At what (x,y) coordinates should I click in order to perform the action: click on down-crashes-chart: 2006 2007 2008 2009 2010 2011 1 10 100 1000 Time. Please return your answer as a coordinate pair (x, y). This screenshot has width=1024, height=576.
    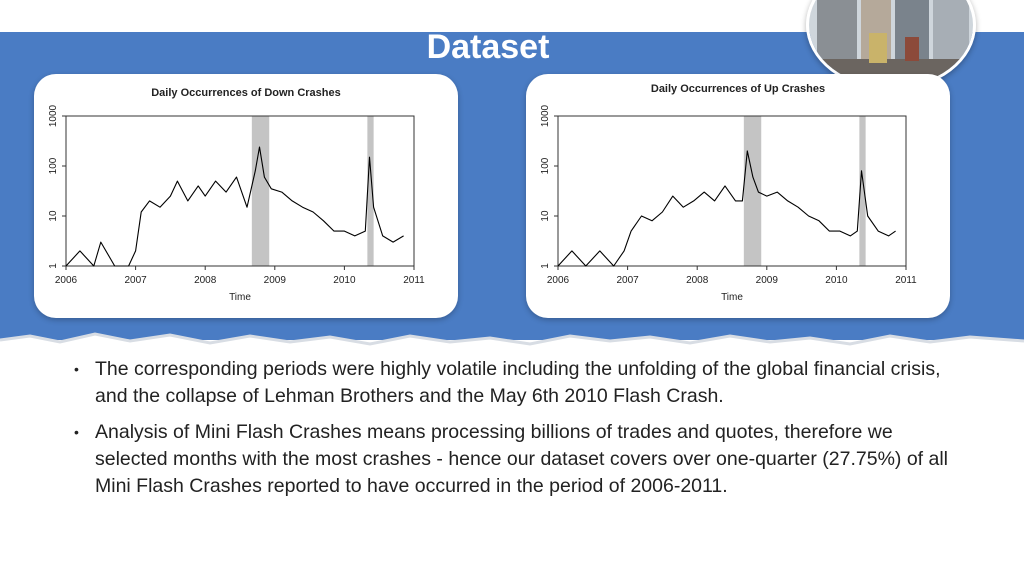
    Looking at the image, I should click on (236, 203).